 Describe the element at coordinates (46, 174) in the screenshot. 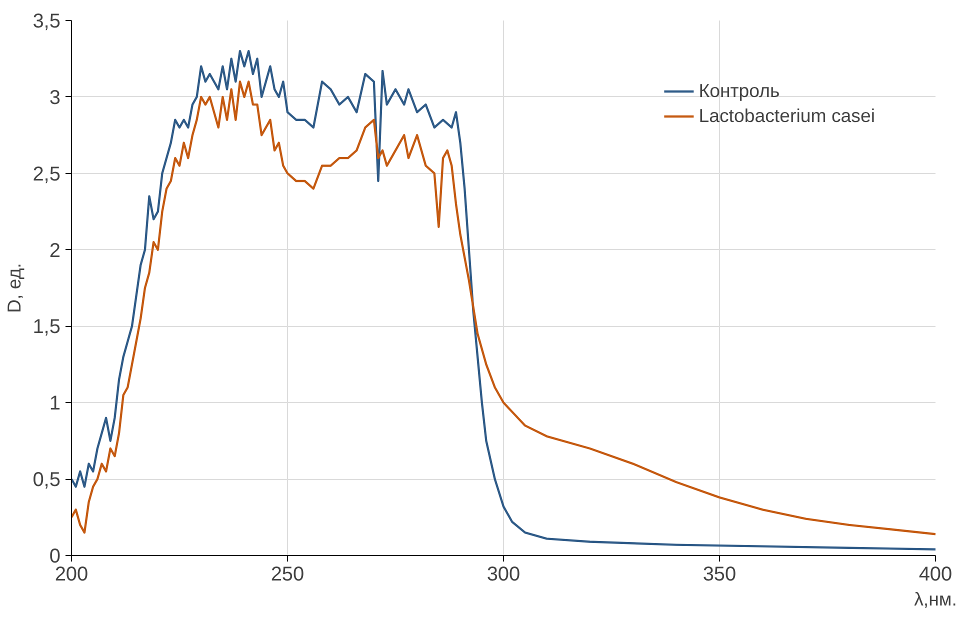

I see `y-tick-label: 2,5` at that location.